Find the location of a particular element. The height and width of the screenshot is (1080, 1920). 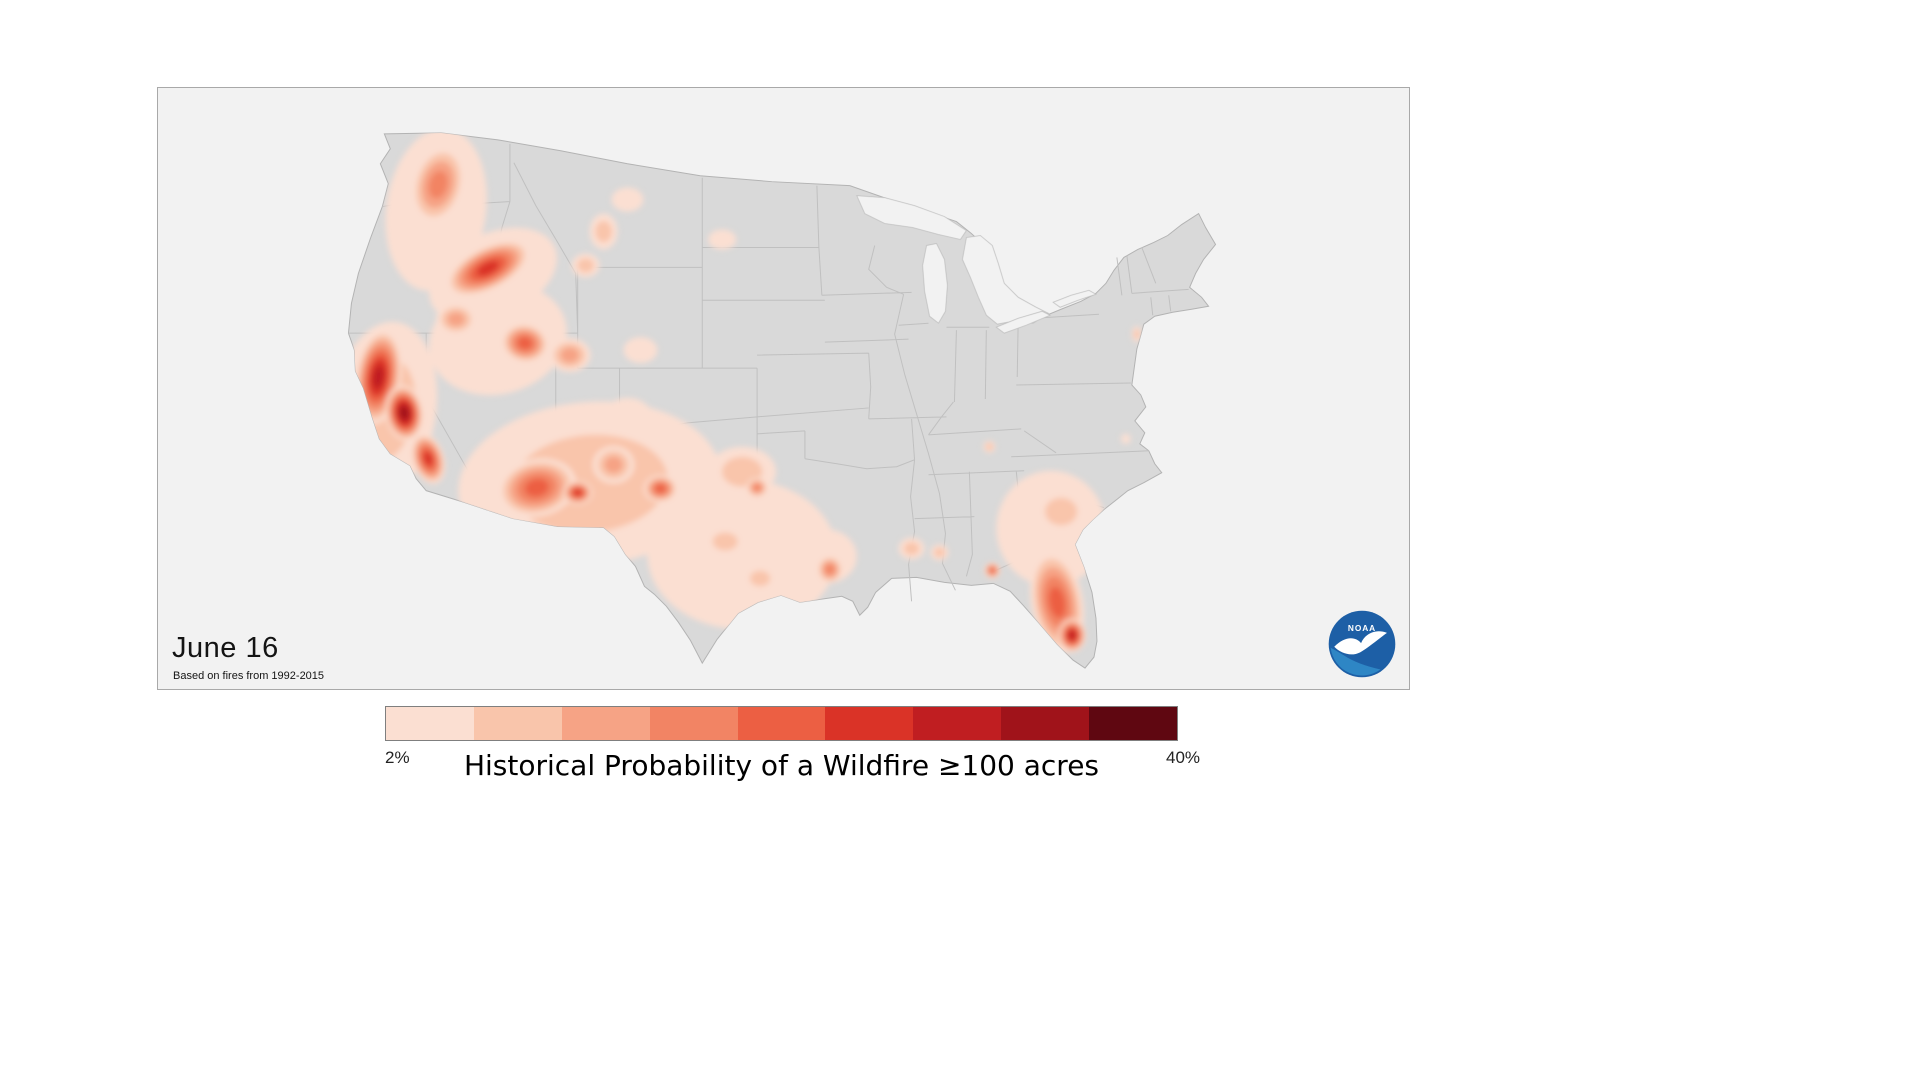

hotspot-west-texas is located at coordinates (660, 488).